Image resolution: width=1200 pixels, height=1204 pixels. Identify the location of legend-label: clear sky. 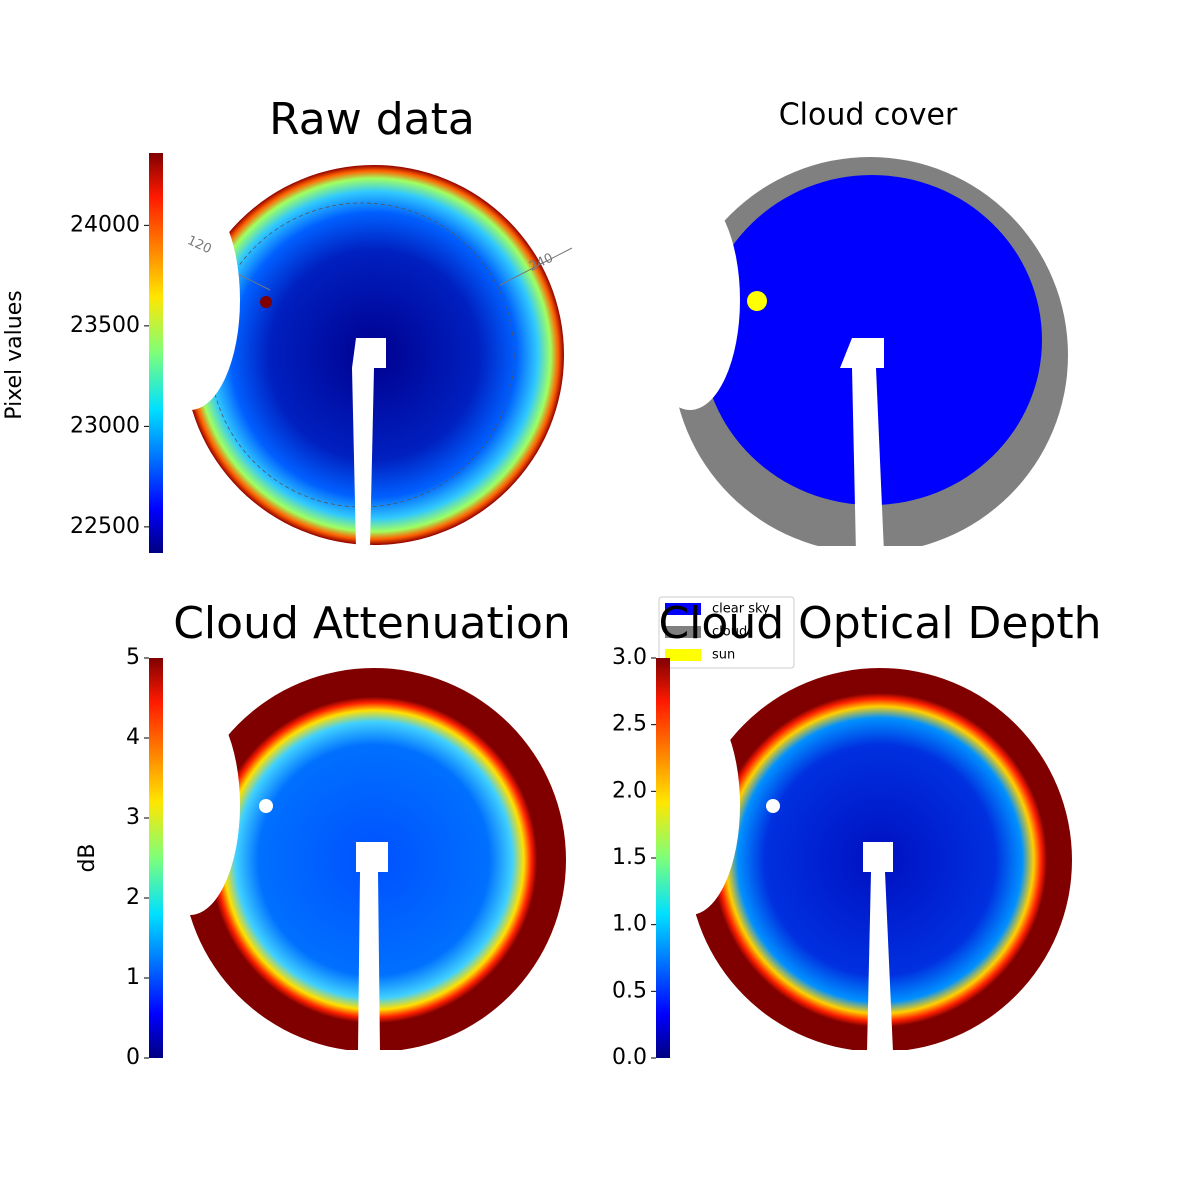
(741, 609).